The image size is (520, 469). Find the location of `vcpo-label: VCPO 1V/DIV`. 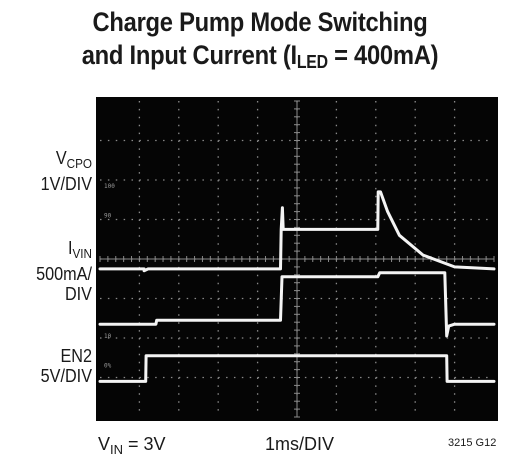

vcpo-label: VCPO 1V/DIV is located at coordinates (50, 171).